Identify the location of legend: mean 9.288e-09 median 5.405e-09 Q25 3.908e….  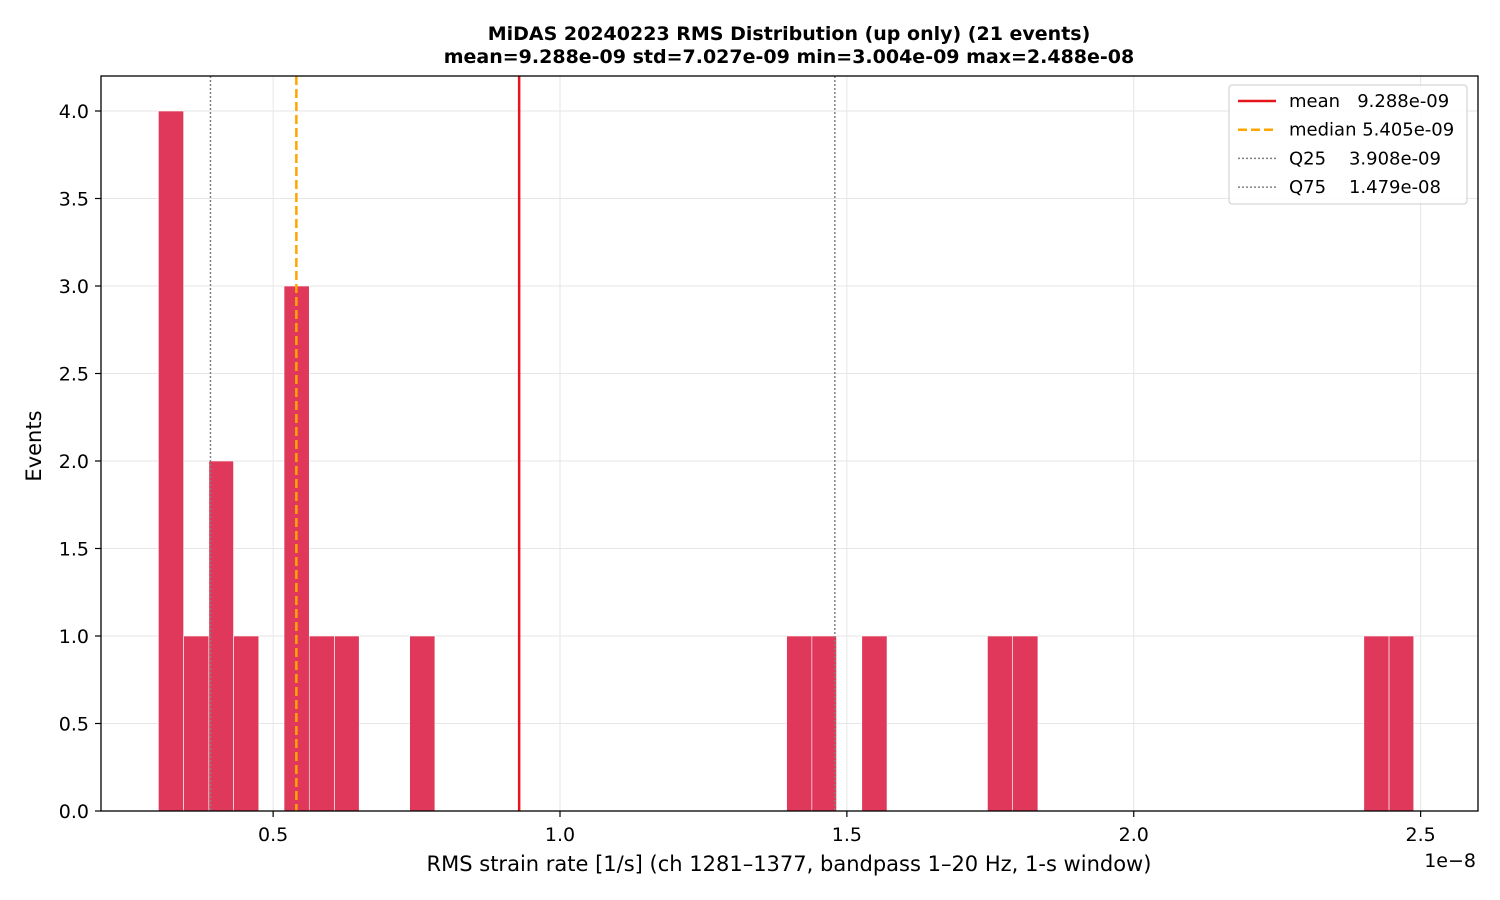
(1348, 144).